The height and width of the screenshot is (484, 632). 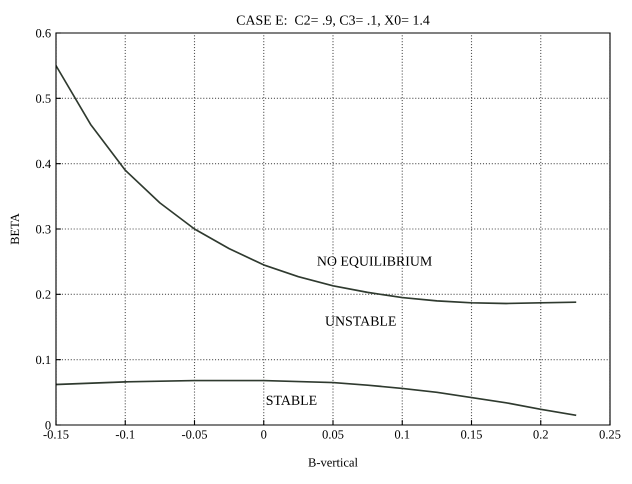 What do you see at coordinates (125, 434) in the screenshot?
I see `x-tick-label: -0.1` at bounding box center [125, 434].